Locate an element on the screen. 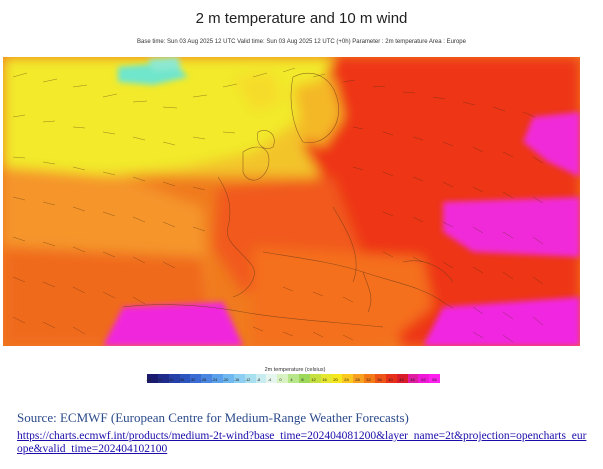  legend-tick-label: 16 is located at coordinates (324, 379).